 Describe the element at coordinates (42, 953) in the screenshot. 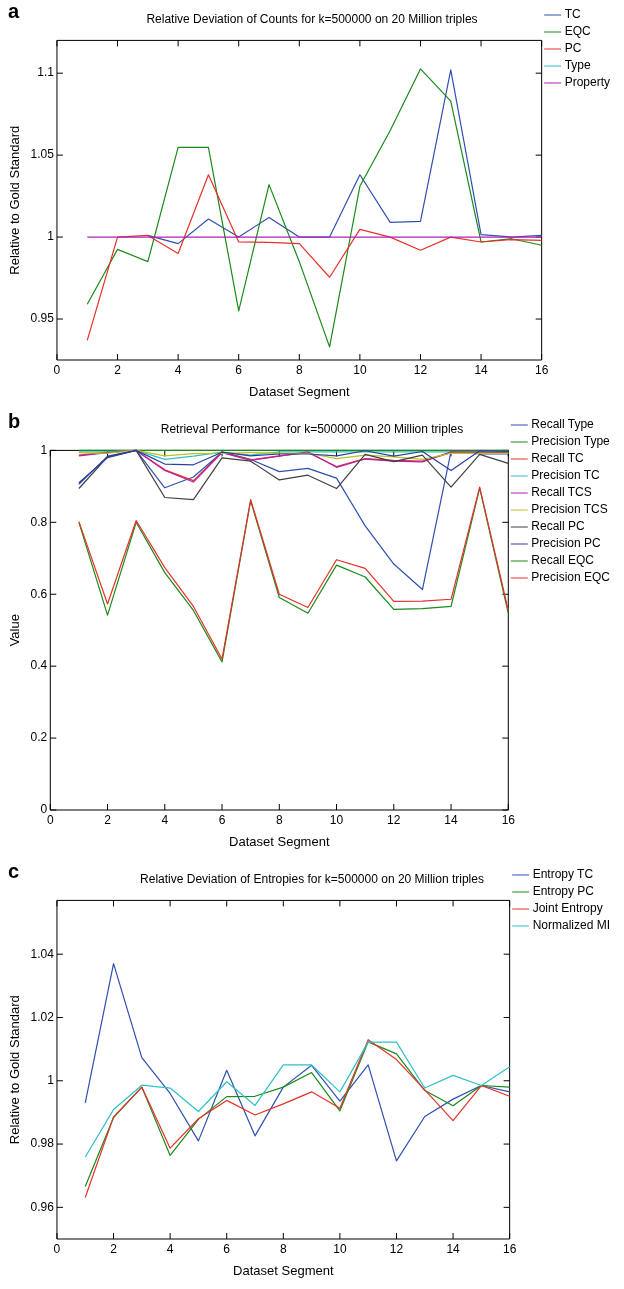

I see `y-tick-label: 1.04` at that location.